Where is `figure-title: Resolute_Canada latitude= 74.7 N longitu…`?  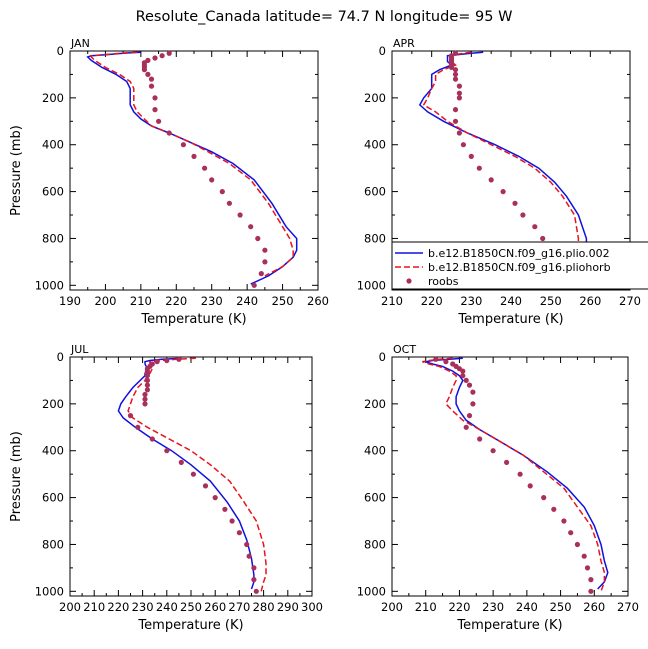
figure-title: Resolute_Canada latitude= 74.7 N longitu… is located at coordinates (324, 17).